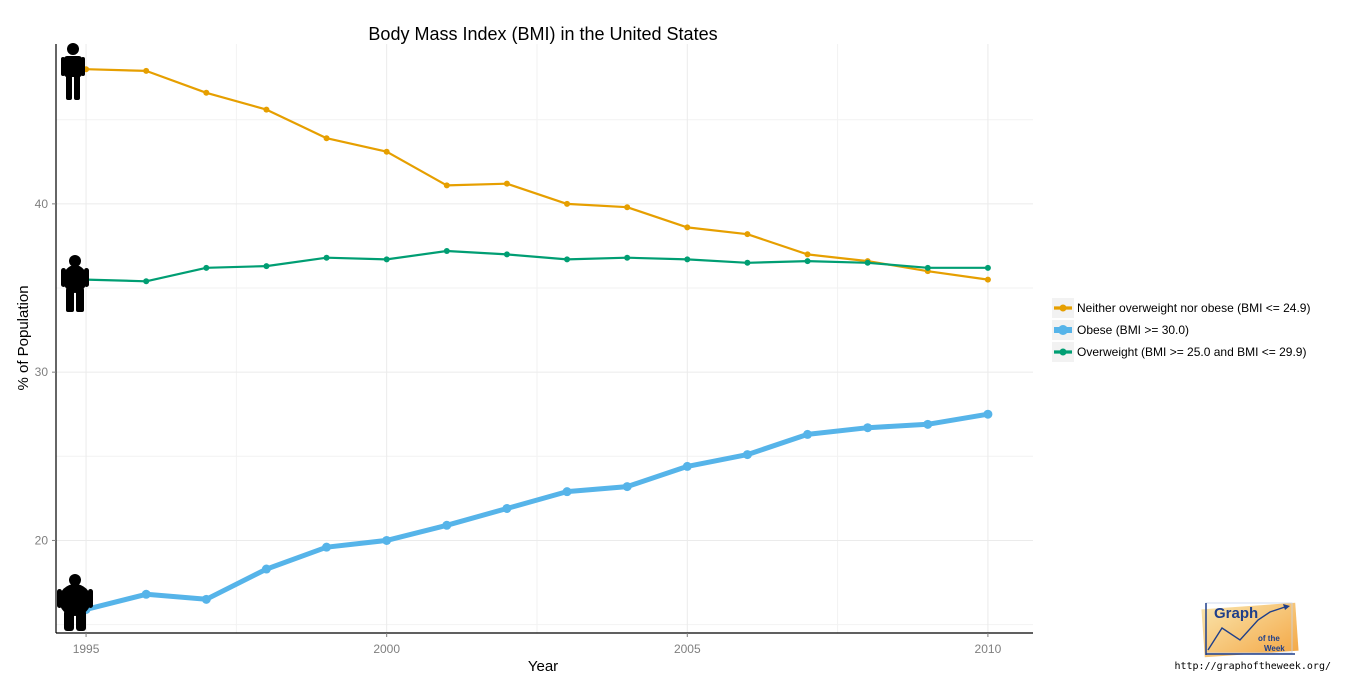 This screenshot has height=686, width=1366. I want to click on legend-label: Overweight (BMI >= 25.0 and BMI <= 29.9), so click(1191, 352).